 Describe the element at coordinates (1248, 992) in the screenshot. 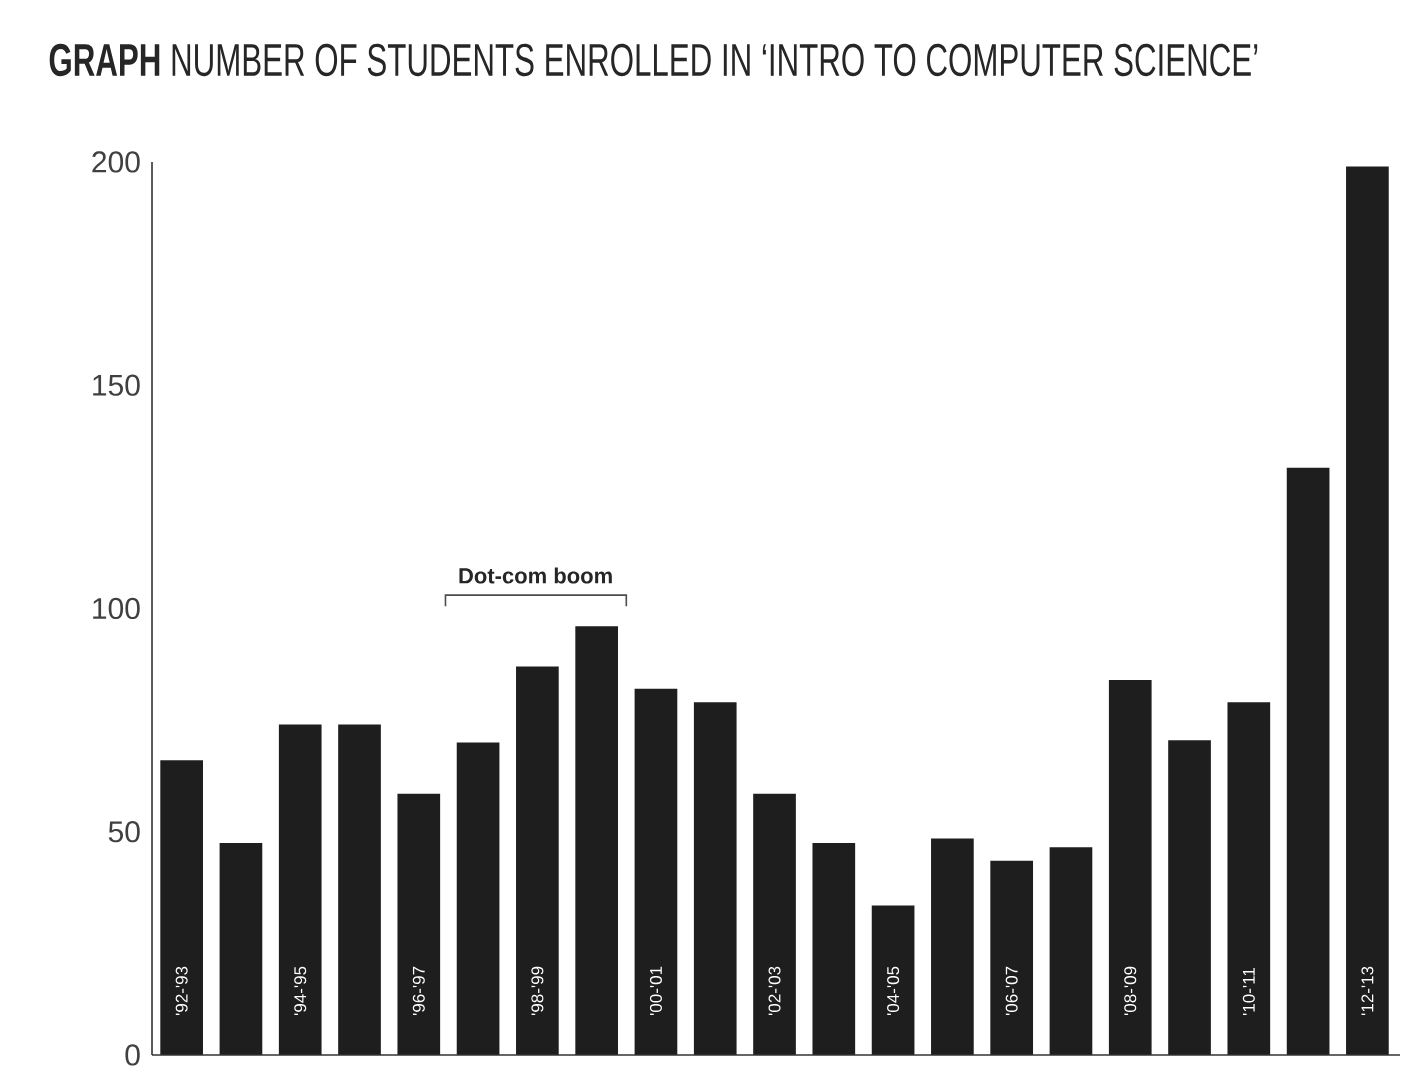

I see `x-tick-label: '10-'11` at that location.